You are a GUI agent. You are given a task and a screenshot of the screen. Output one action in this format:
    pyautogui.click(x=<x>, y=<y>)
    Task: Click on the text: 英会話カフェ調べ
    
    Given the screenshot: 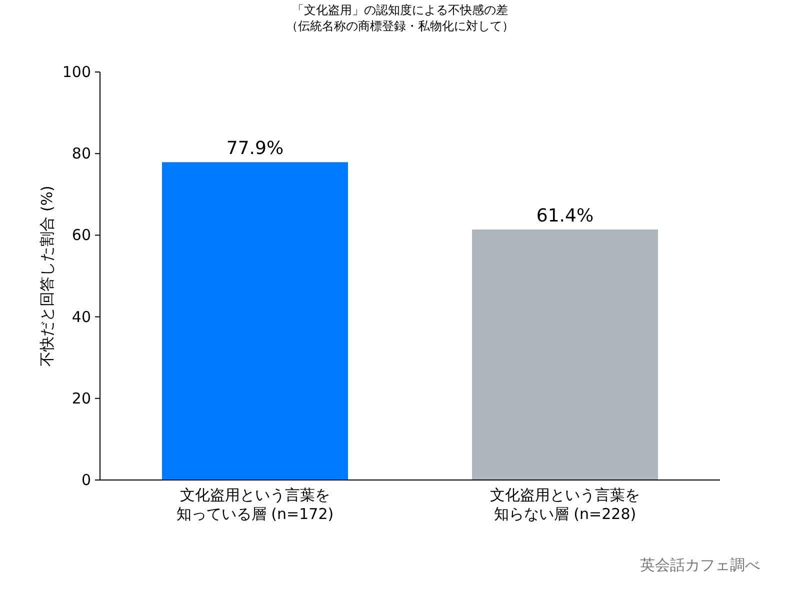 What is the action you would take?
    pyautogui.click(x=700, y=565)
    